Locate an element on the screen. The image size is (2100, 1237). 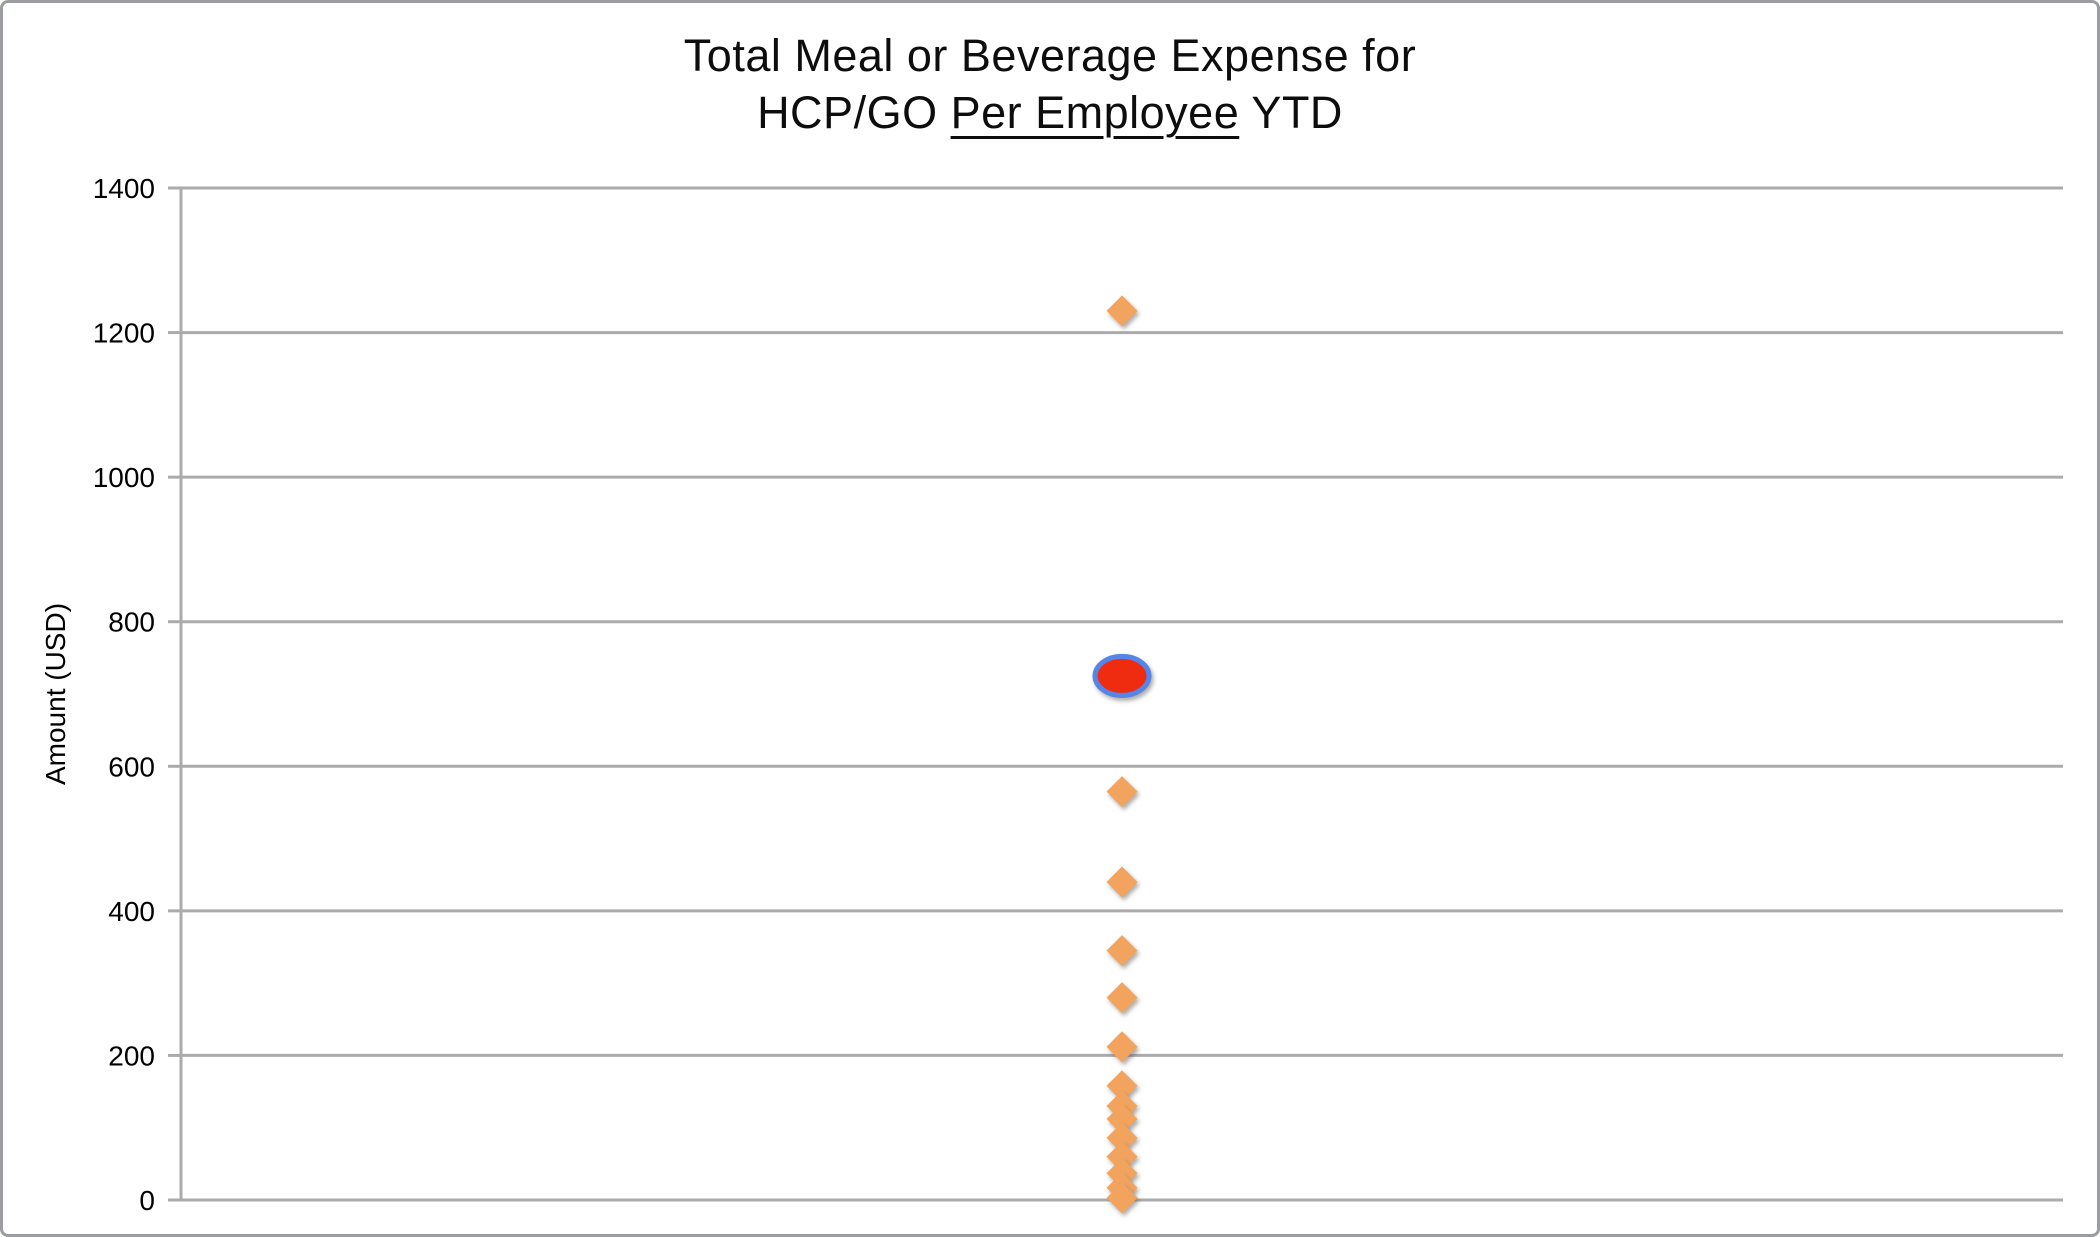
y-tick-label: 800 is located at coordinates (131, 622).